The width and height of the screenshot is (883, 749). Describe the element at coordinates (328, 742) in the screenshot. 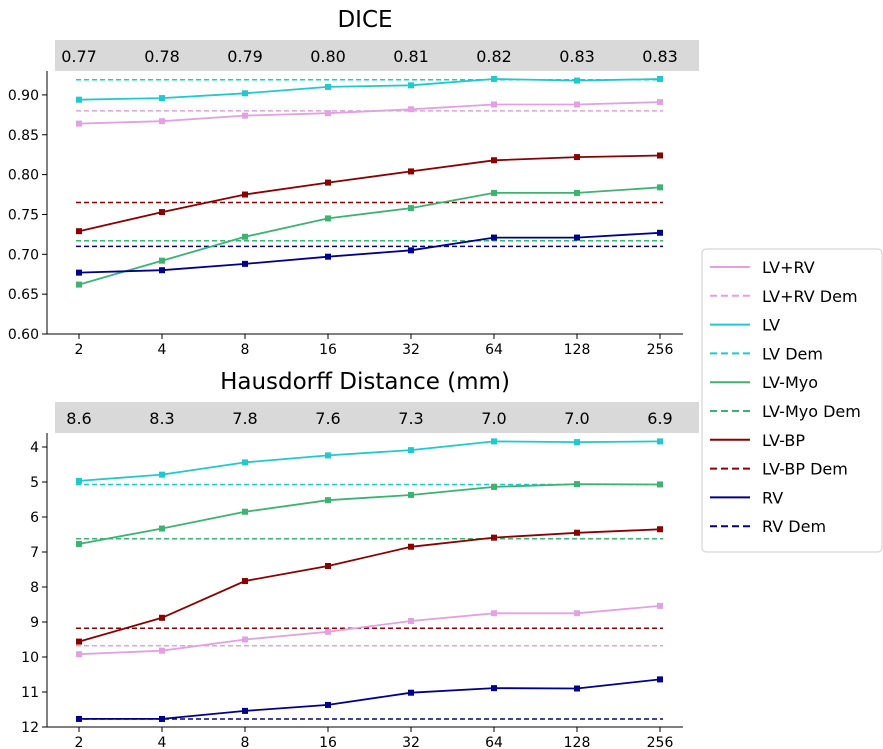

I see `x-tick-label: 16` at that location.